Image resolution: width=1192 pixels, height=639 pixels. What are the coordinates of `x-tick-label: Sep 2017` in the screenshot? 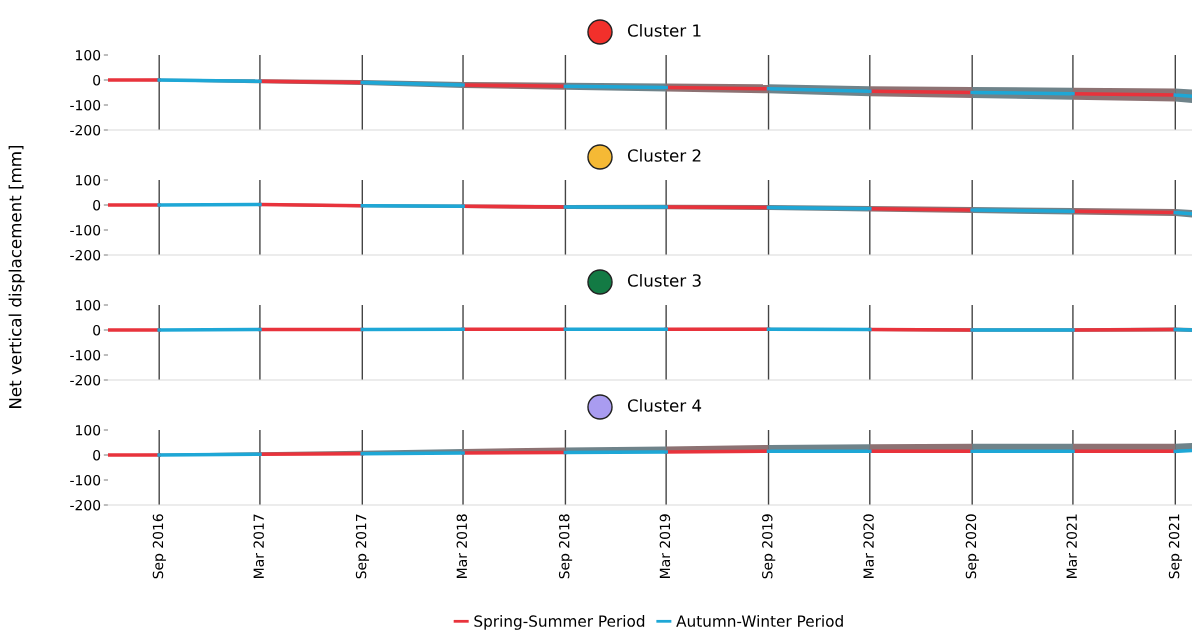 It's located at (362, 546).